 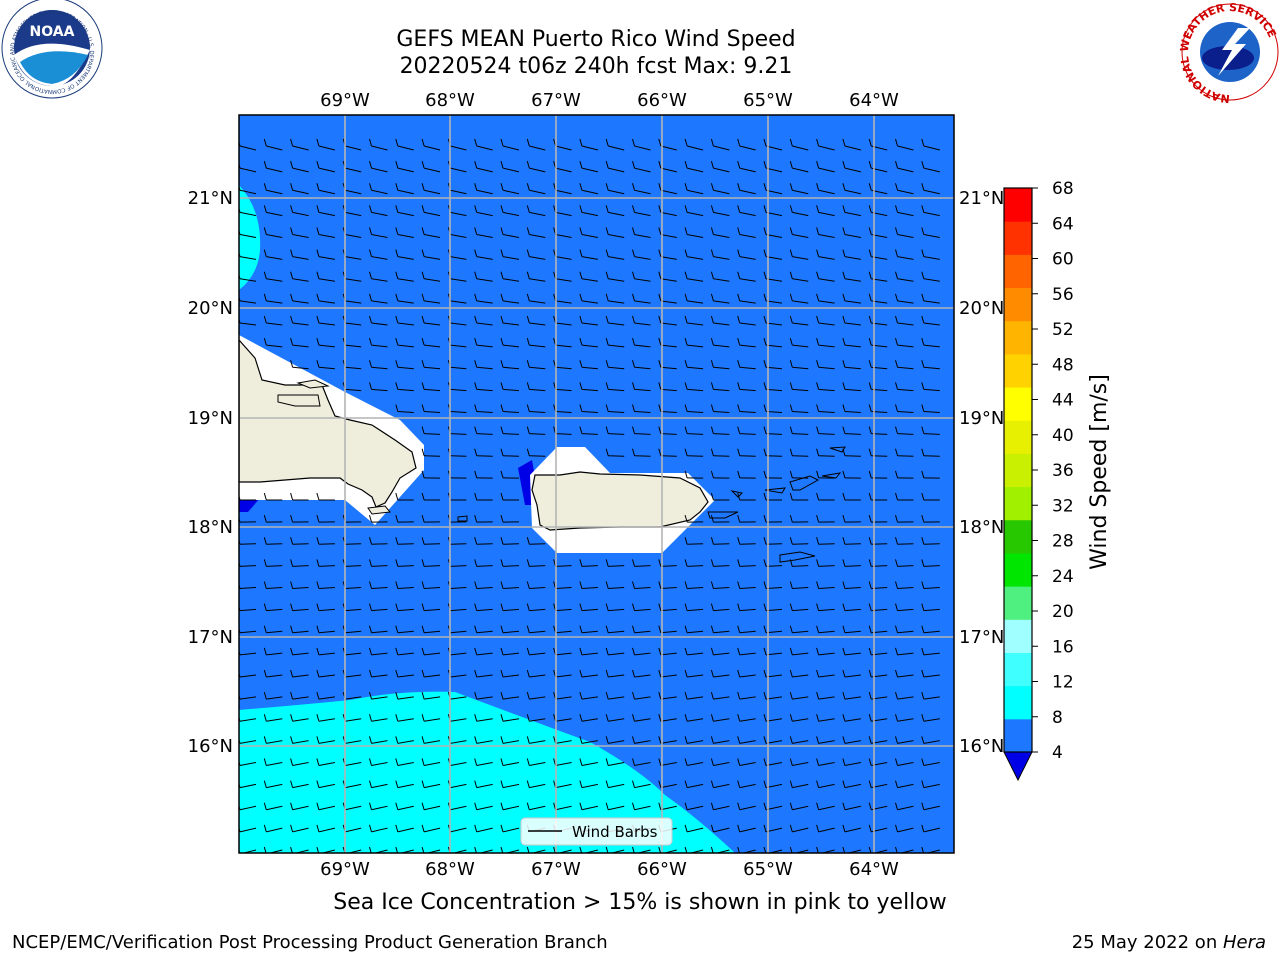 What do you see at coordinates (981, 198) in the screenshot?
I see `lat-label-right: 21°N` at bounding box center [981, 198].